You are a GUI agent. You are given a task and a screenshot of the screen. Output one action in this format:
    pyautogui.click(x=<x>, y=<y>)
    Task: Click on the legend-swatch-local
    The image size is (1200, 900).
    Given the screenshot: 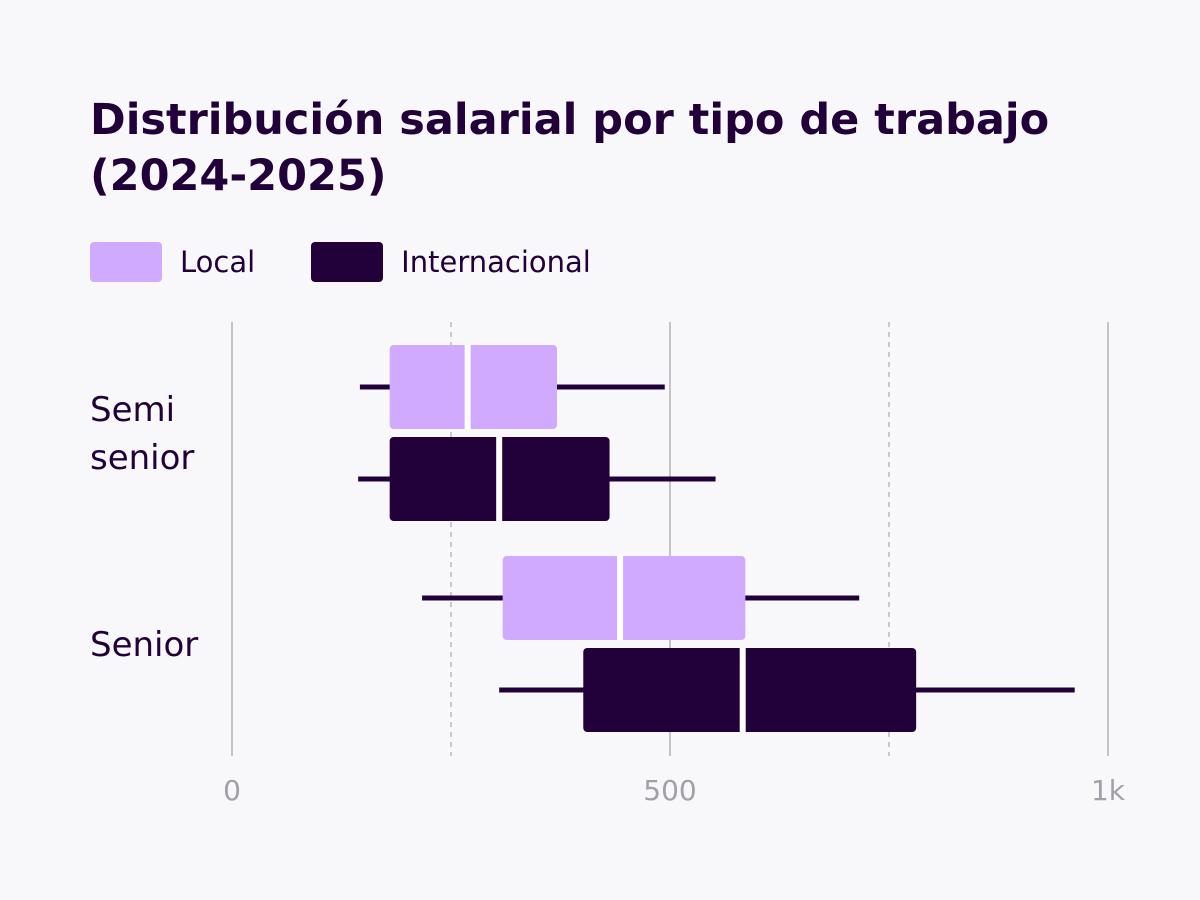 What is the action you would take?
    pyautogui.click(x=126, y=262)
    